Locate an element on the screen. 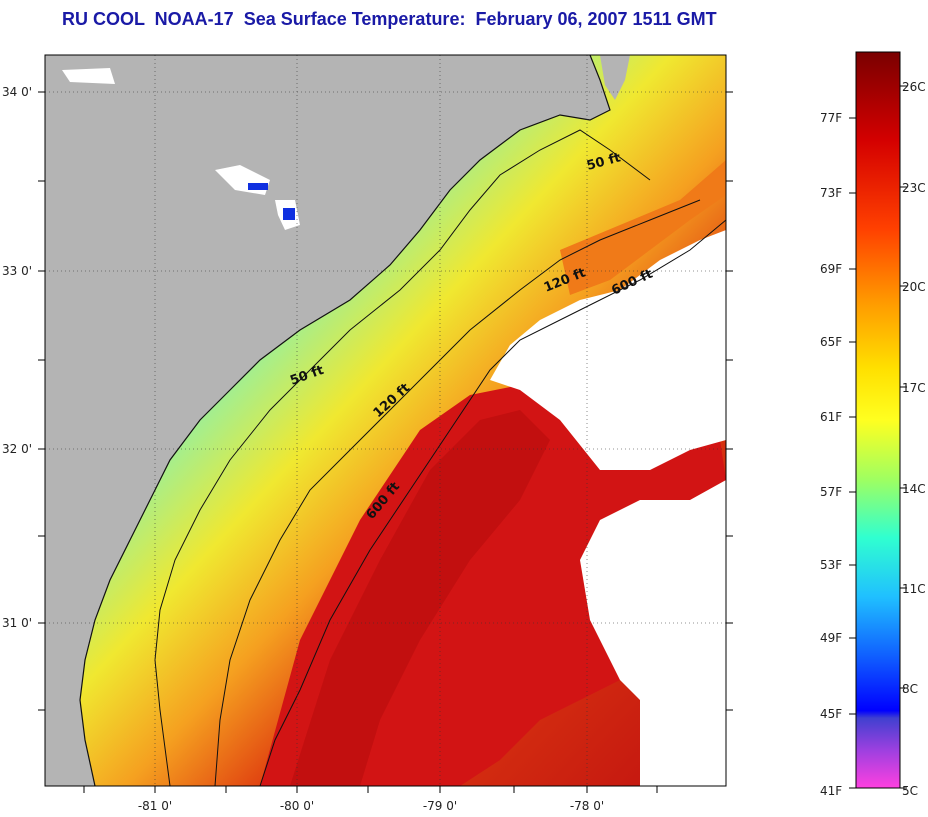 Image resolution: width=928 pixels, height=817 pixels. colorbar-c-label: 8C is located at coordinates (910, 689).